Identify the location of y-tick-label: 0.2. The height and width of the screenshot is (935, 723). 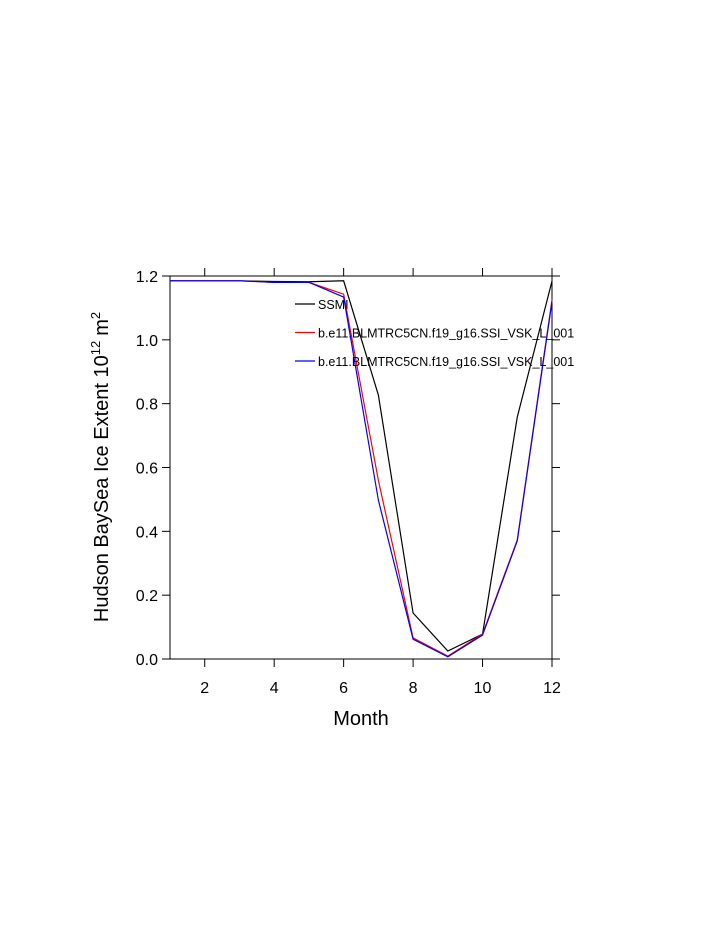
(147, 596).